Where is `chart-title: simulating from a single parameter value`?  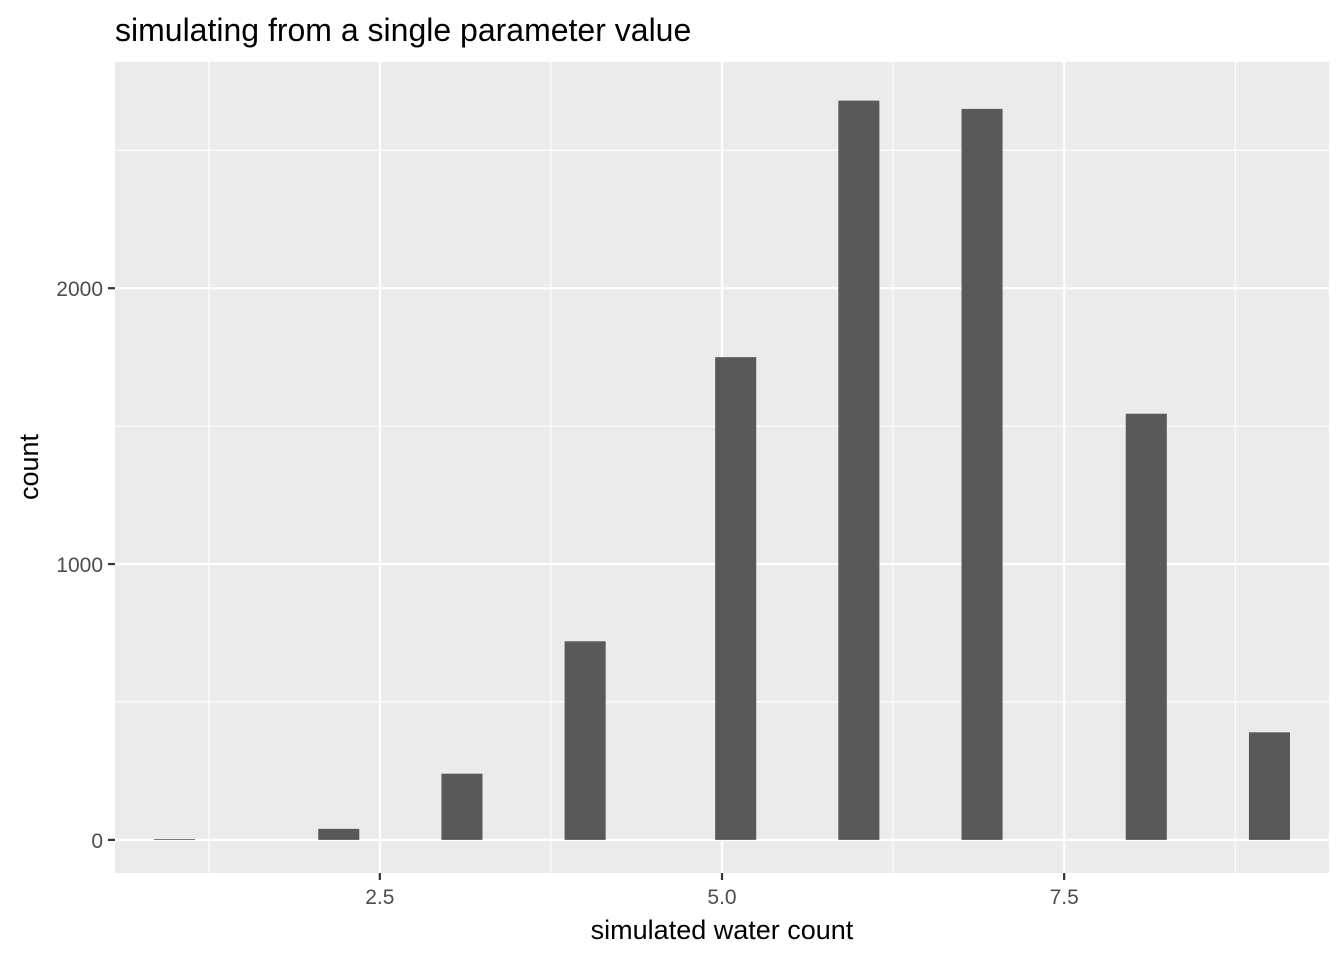
chart-title: simulating from a single parameter value is located at coordinates (403, 30).